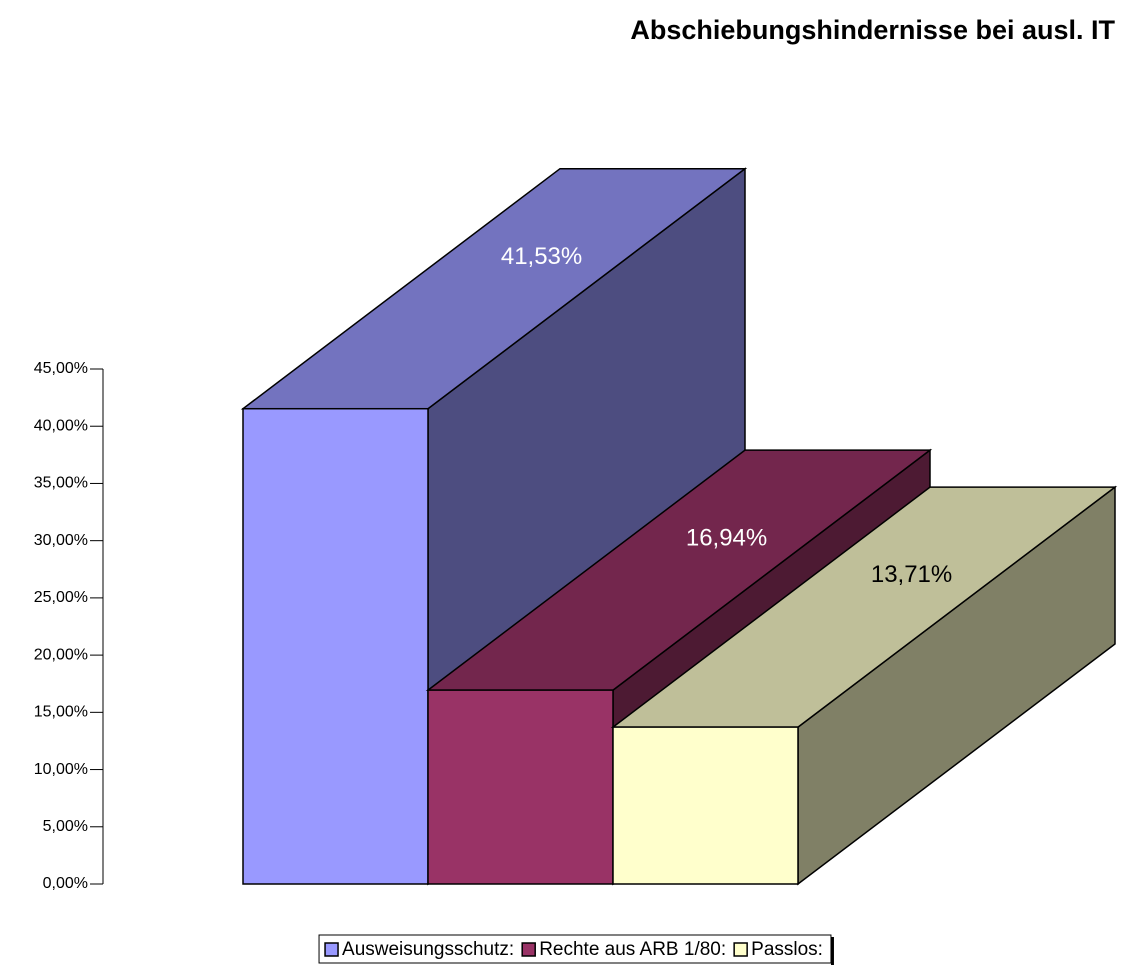 This screenshot has width=1140, height=969. Describe the element at coordinates (541, 256) in the screenshot. I see `data-label: 41,53%` at that location.